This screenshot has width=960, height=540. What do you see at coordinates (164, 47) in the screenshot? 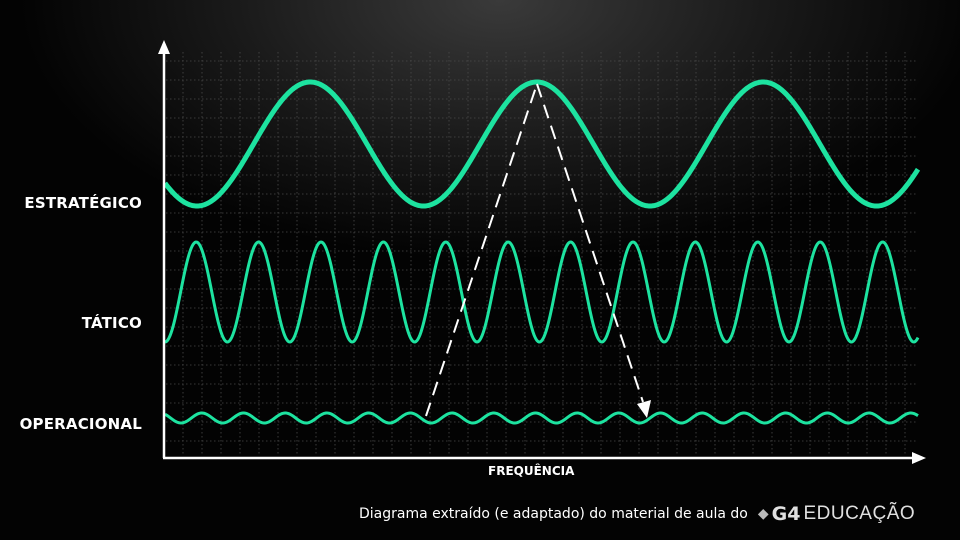
I see `y-axis-arrow-icon` at bounding box center [164, 47].